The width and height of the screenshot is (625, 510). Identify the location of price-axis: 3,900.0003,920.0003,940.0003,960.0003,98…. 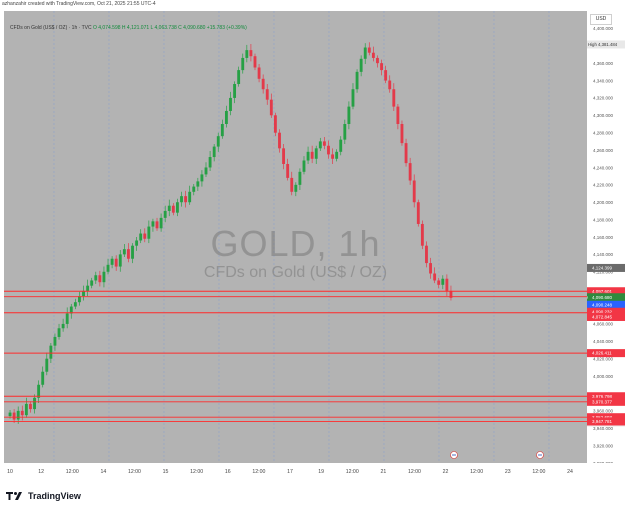
(606, 237).